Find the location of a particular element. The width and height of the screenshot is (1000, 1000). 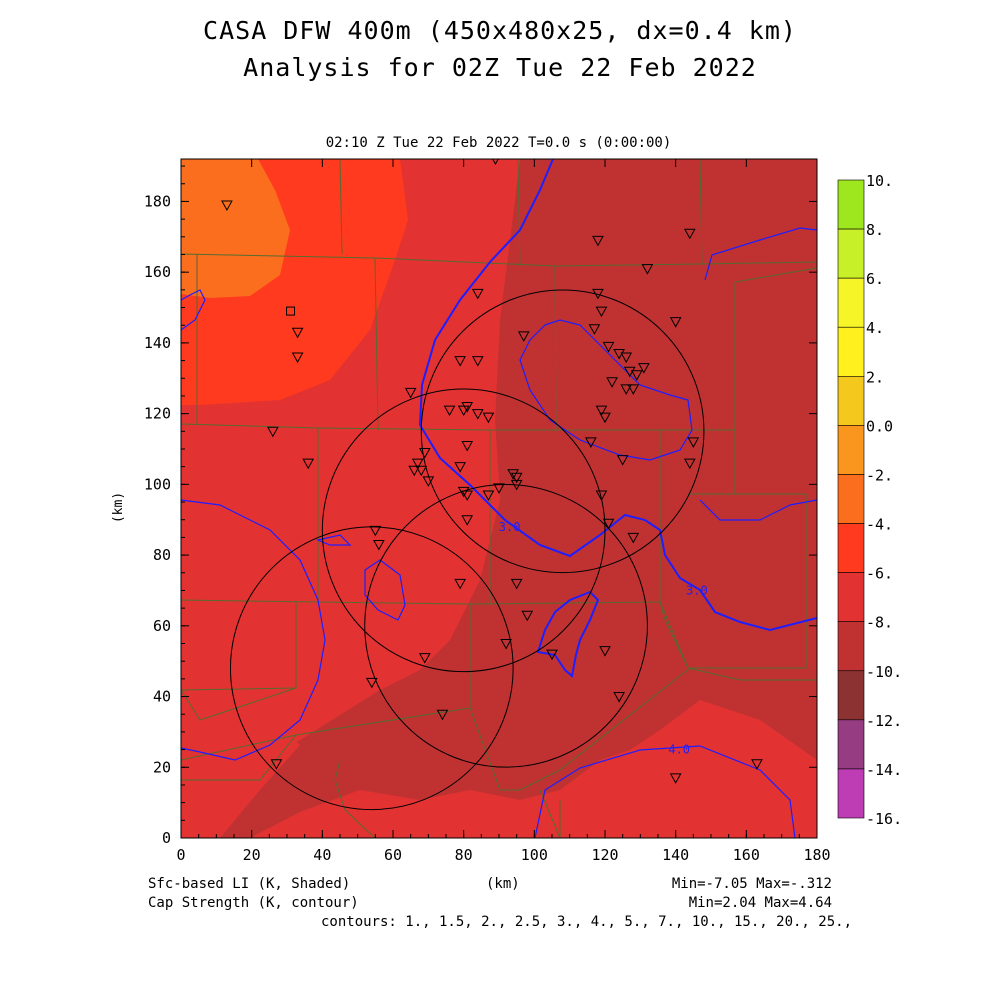

x-axis-label: (km) is located at coordinates (503, 884).